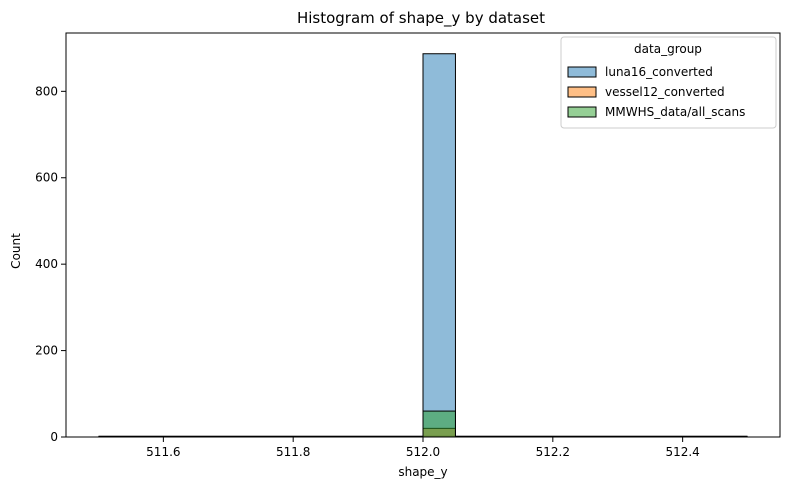  I want to click on x-axis-ticks: 511.6 511.8 512.0 512.2 512.4, so click(423, 448).